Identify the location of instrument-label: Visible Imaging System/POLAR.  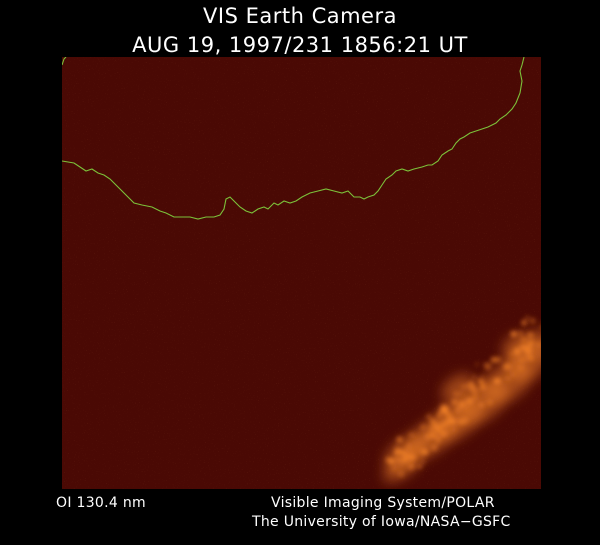
(383, 503).